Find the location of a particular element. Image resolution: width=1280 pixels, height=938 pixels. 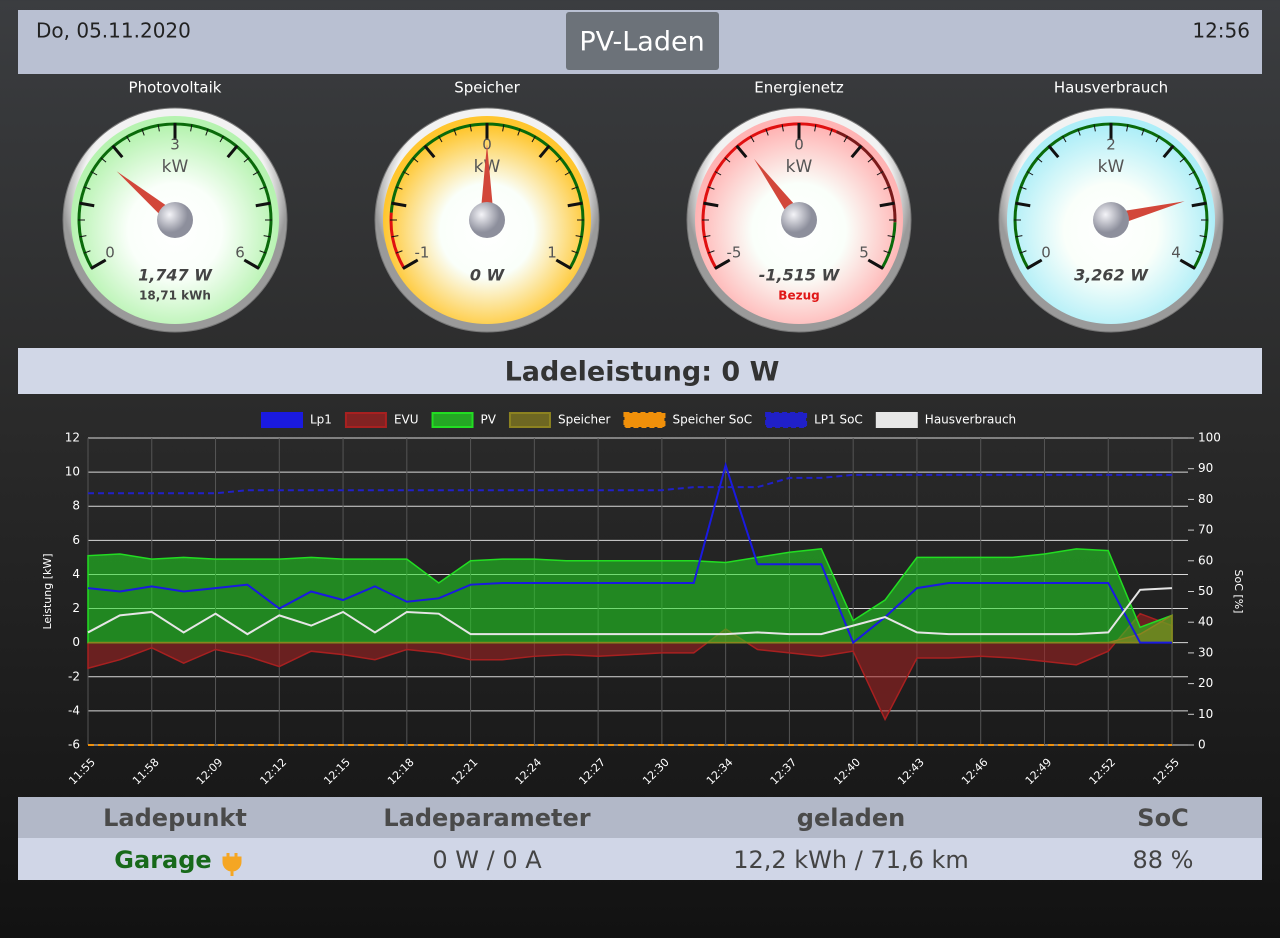

gauge-sub: Bezug is located at coordinates (798, 296).